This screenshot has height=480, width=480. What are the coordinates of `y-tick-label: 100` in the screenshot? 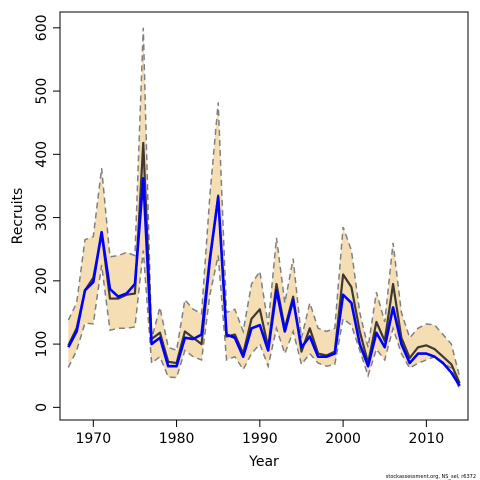 It's located at (42, 344).